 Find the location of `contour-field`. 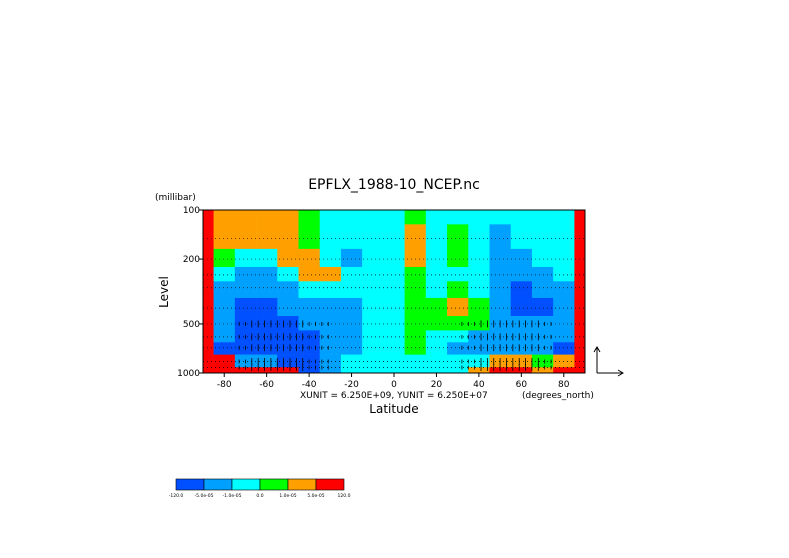

contour-field is located at coordinates (394, 292).